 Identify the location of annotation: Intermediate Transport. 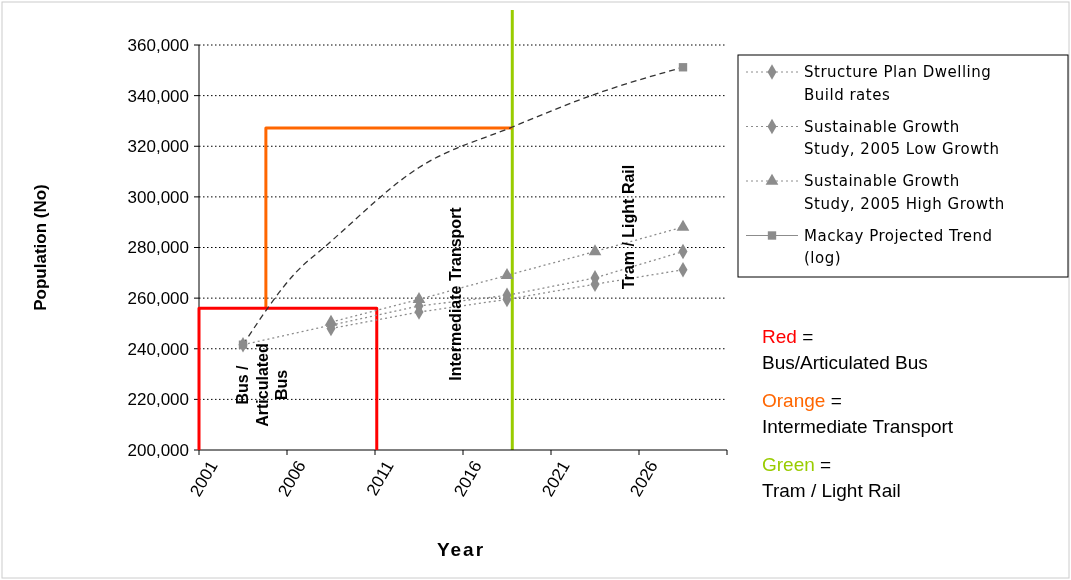
(455, 293).